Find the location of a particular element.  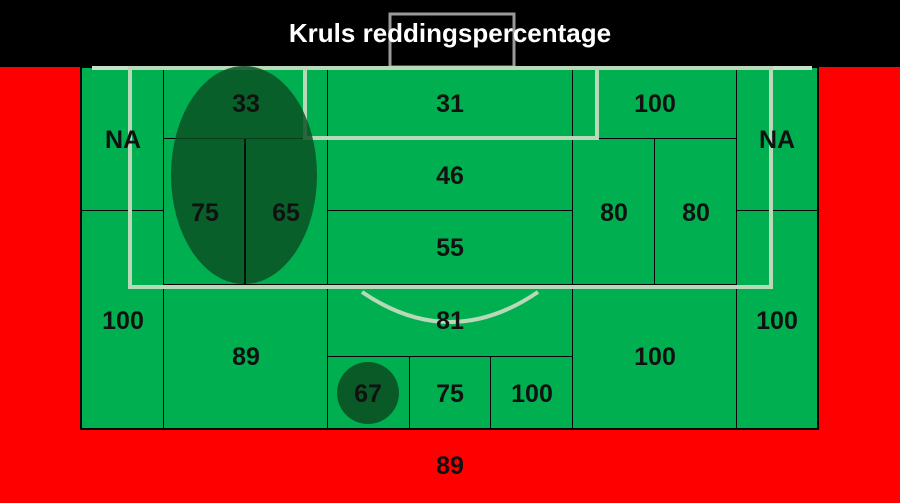

zone-label-center-3: 55 is located at coordinates (450, 248).